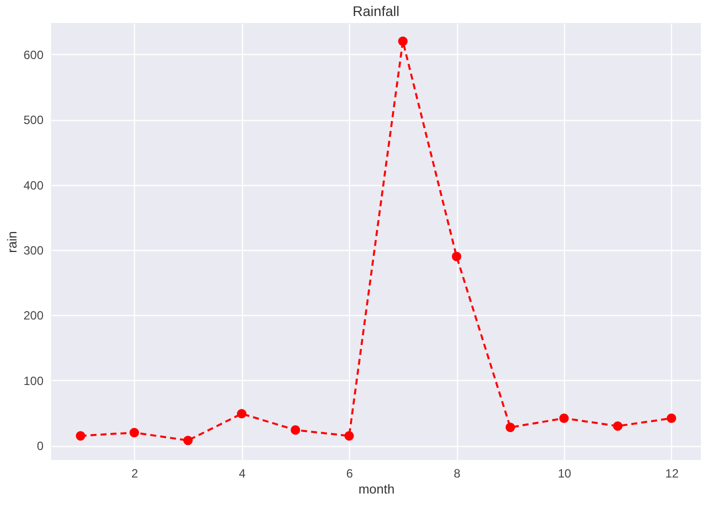  I want to click on x-tick-label: 8, so click(457, 473).